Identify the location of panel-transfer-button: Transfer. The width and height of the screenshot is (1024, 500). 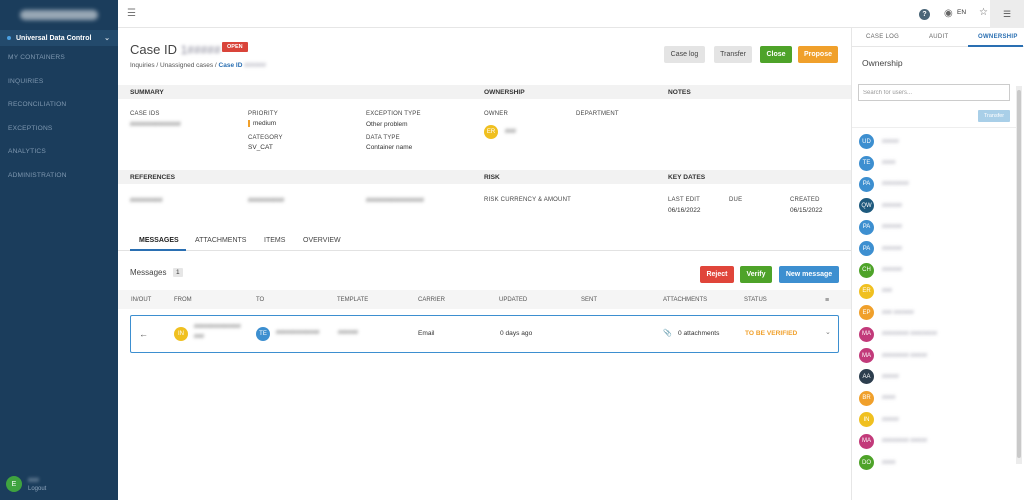
(994, 116).